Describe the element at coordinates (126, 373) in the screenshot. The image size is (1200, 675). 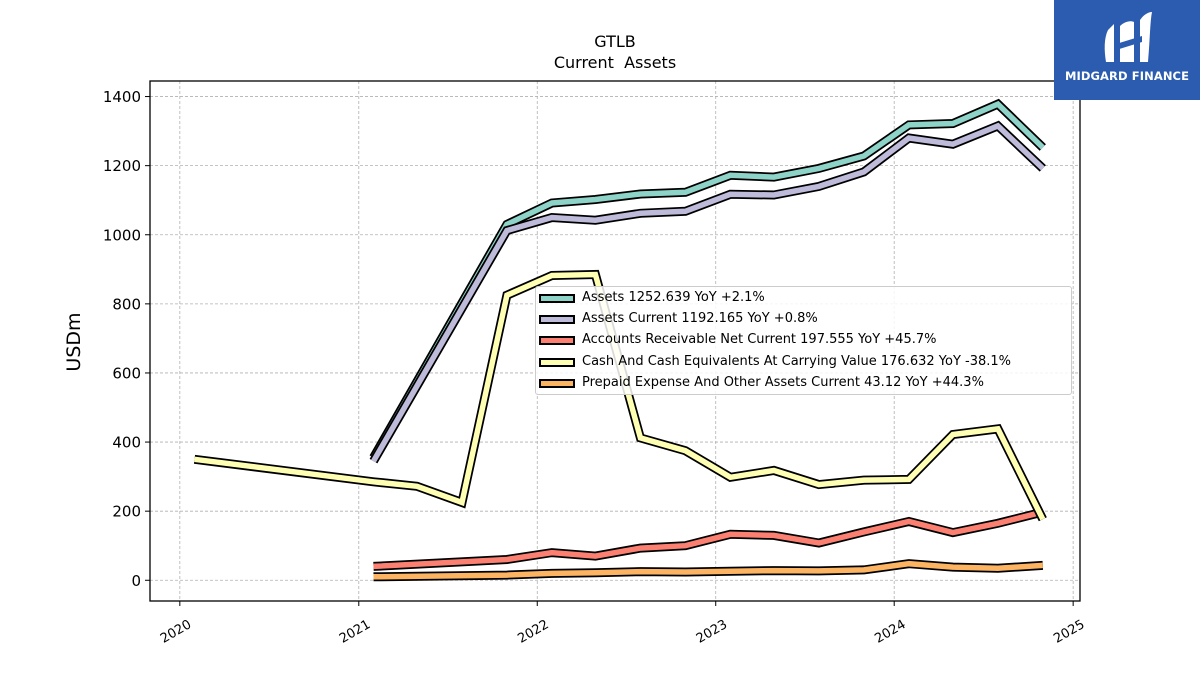
I see `y-tick-label: 600` at that location.